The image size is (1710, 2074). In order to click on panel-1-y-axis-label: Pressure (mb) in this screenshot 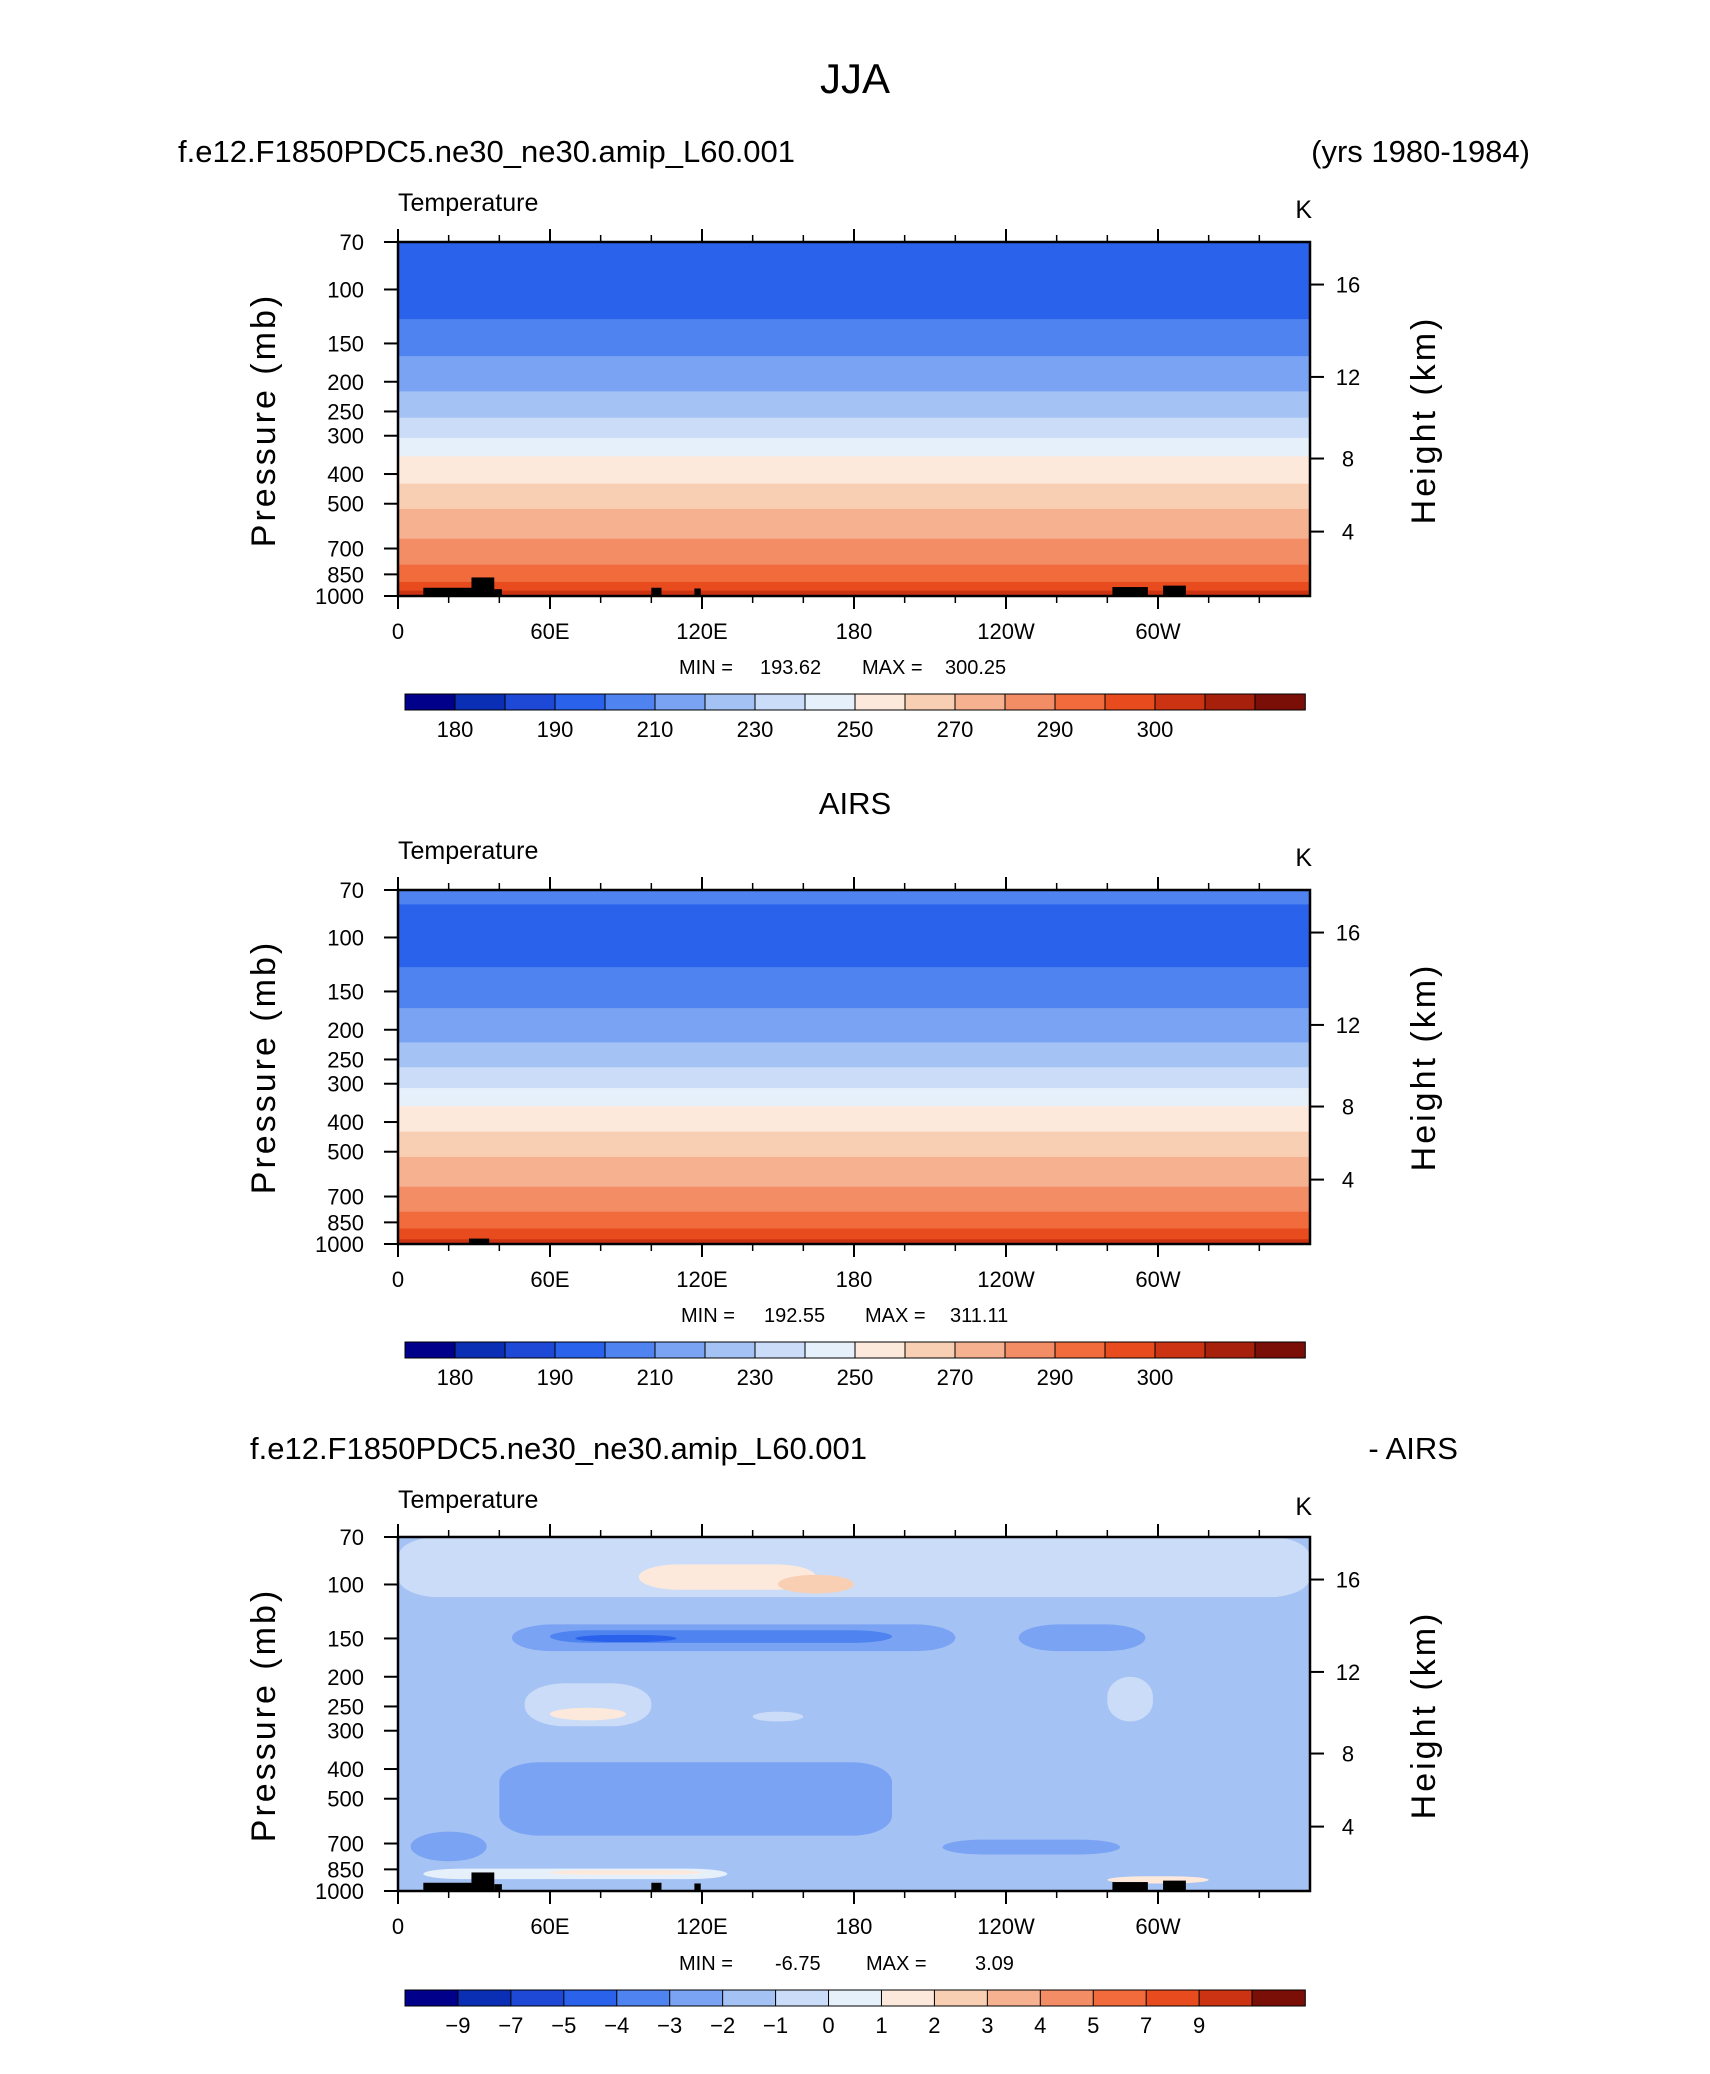, I will do `click(264, 420)`.